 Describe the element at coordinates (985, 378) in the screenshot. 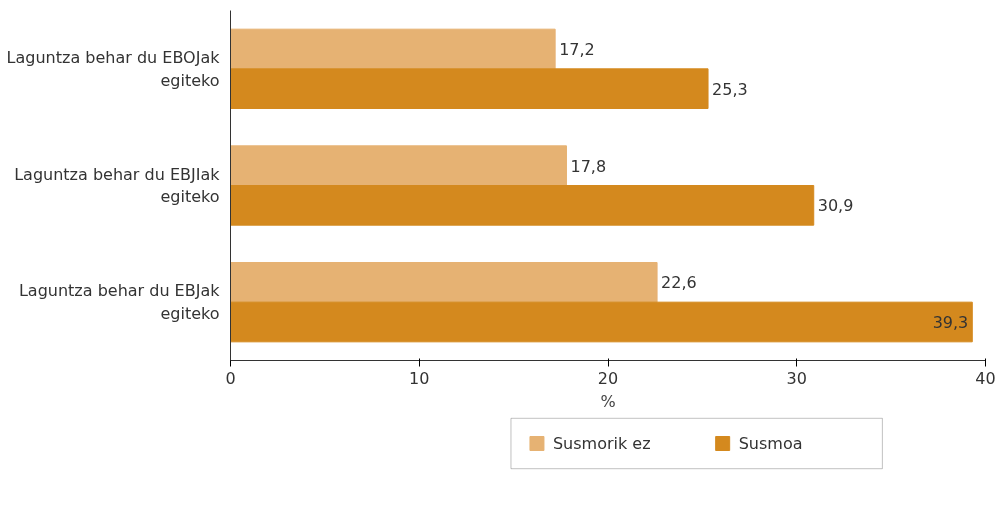

I see `x-tick-label: 40` at that location.